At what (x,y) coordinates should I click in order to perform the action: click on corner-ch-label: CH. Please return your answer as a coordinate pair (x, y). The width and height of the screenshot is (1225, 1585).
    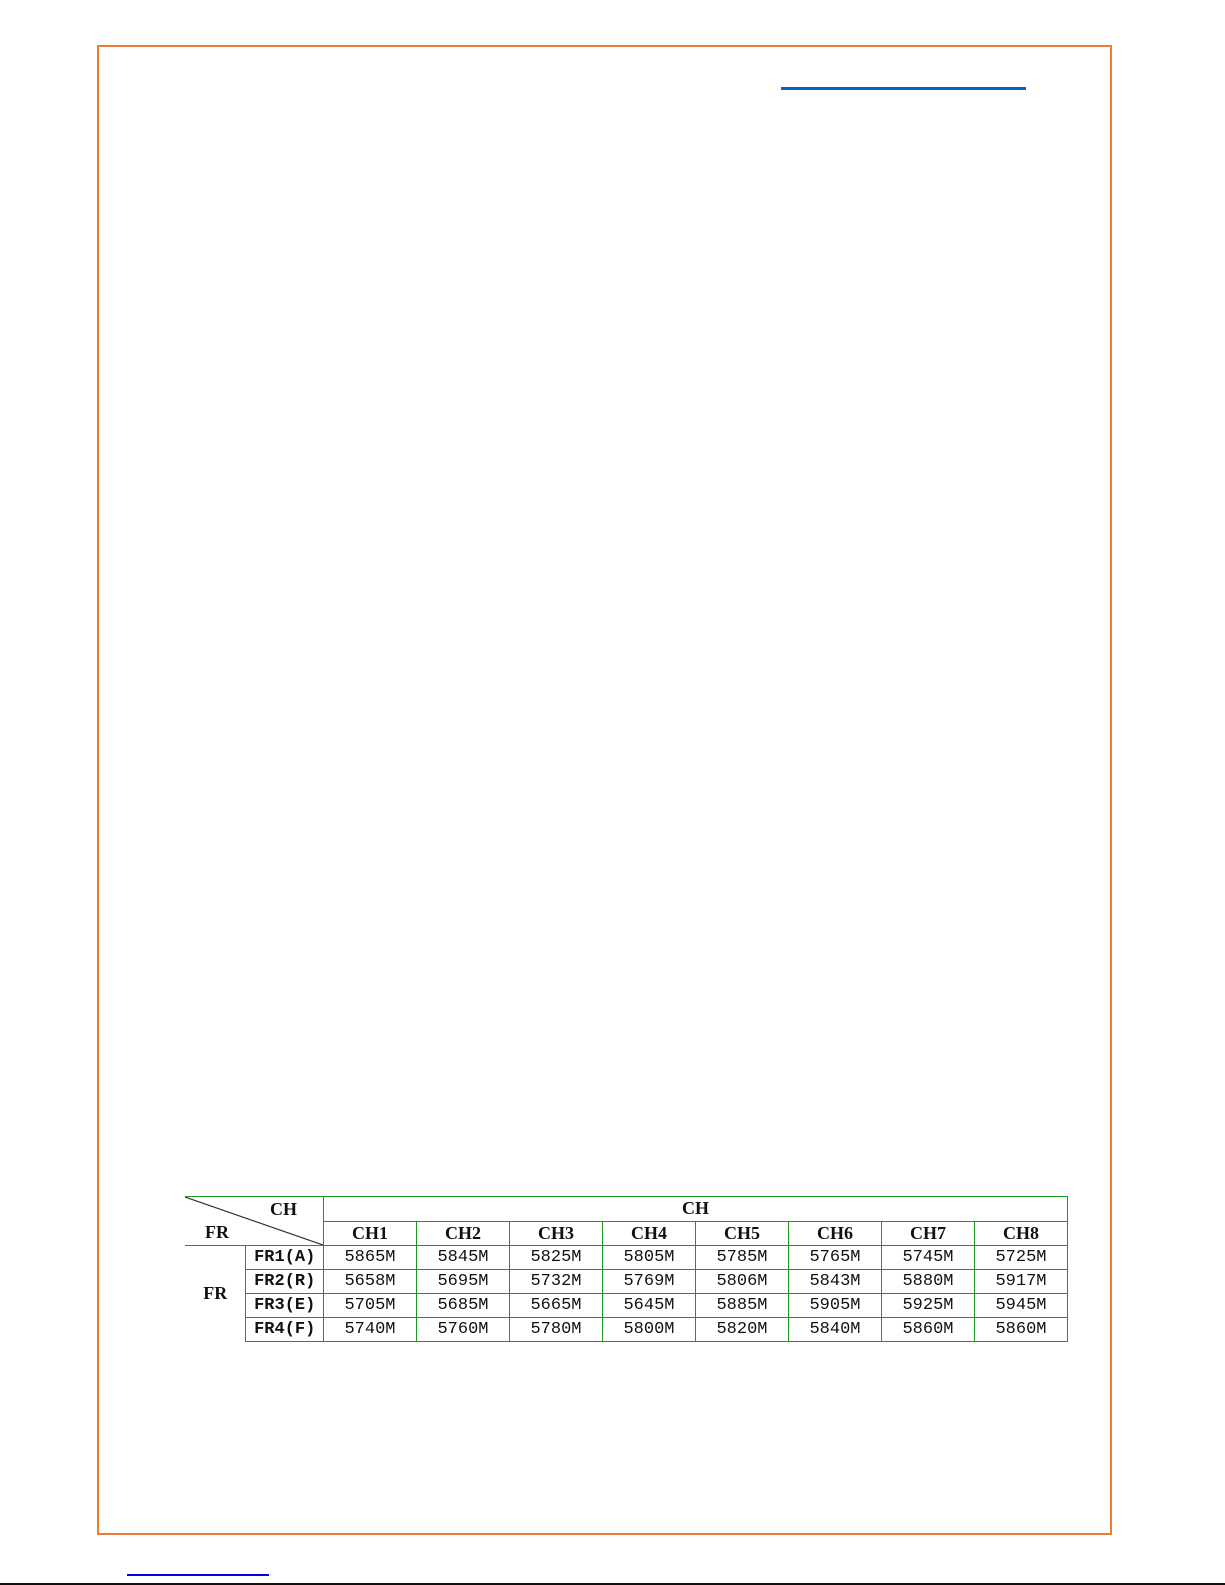
    Looking at the image, I should click on (283, 1209).